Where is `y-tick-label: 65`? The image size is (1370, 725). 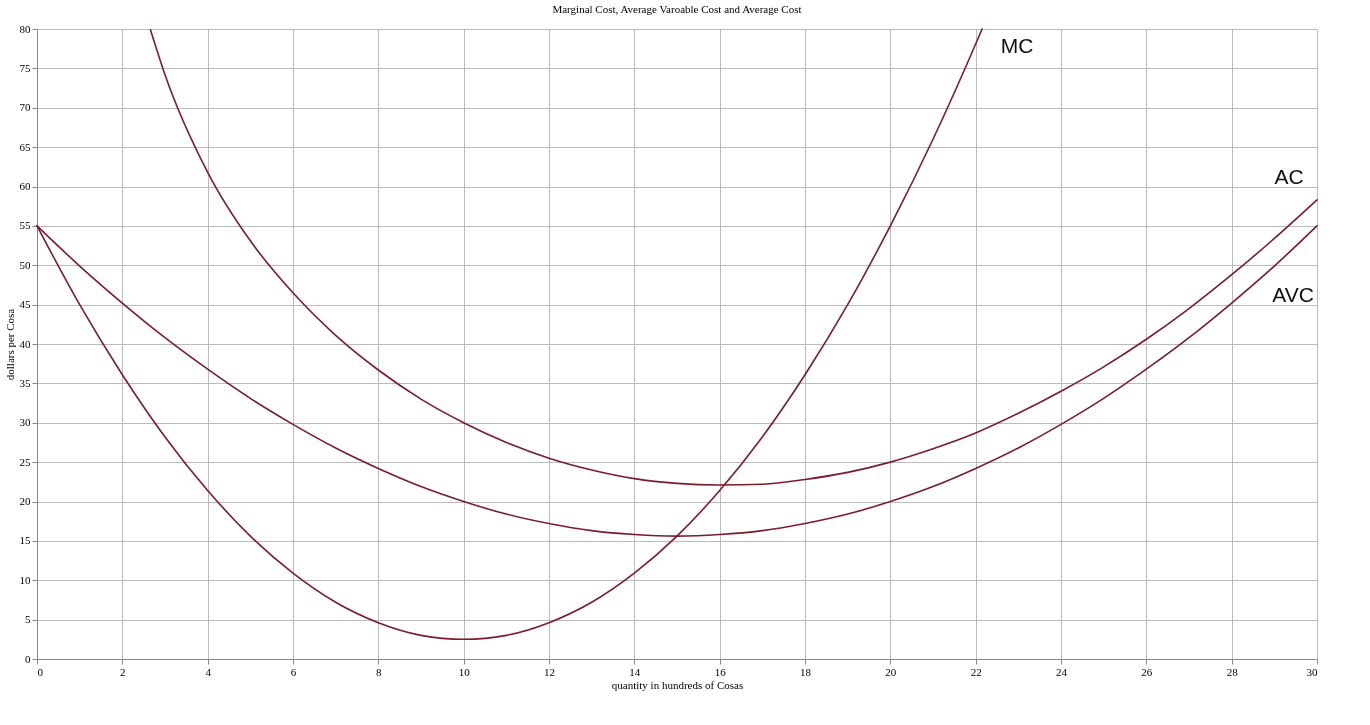
y-tick-label: 65 is located at coordinates (25, 146).